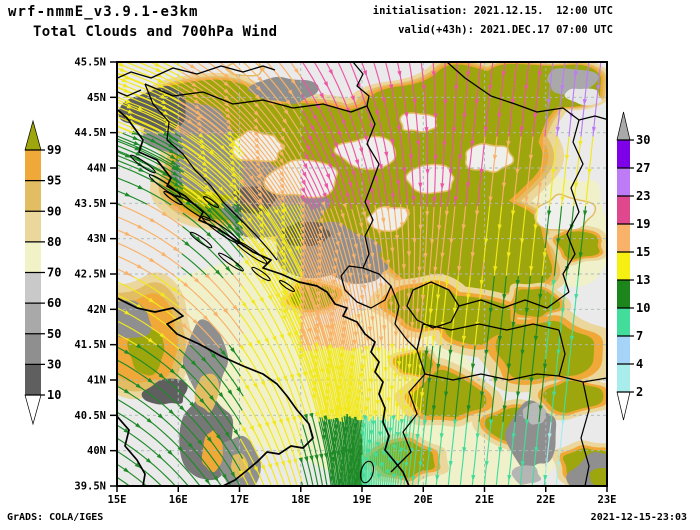  Describe the element at coordinates (545, 500) in the screenshot. I see `lon-tick-label: 22E` at that location.